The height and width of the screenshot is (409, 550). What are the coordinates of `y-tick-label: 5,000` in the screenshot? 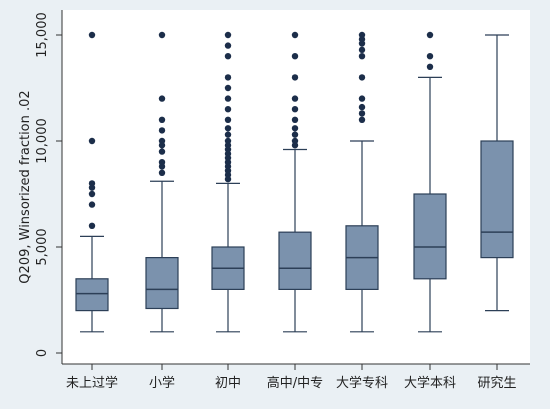 It's located at (42, 246).